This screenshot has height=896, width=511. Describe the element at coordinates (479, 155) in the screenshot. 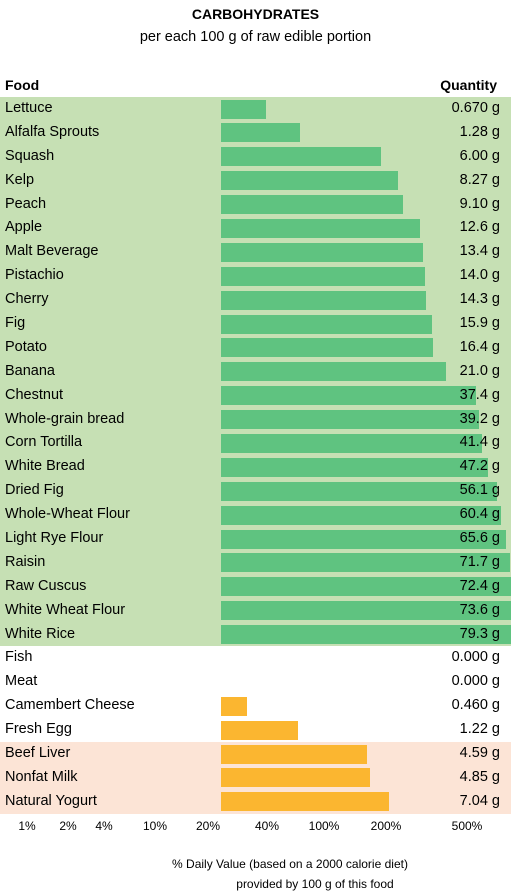

I see `quantity-value: 6.00 g` at that location.